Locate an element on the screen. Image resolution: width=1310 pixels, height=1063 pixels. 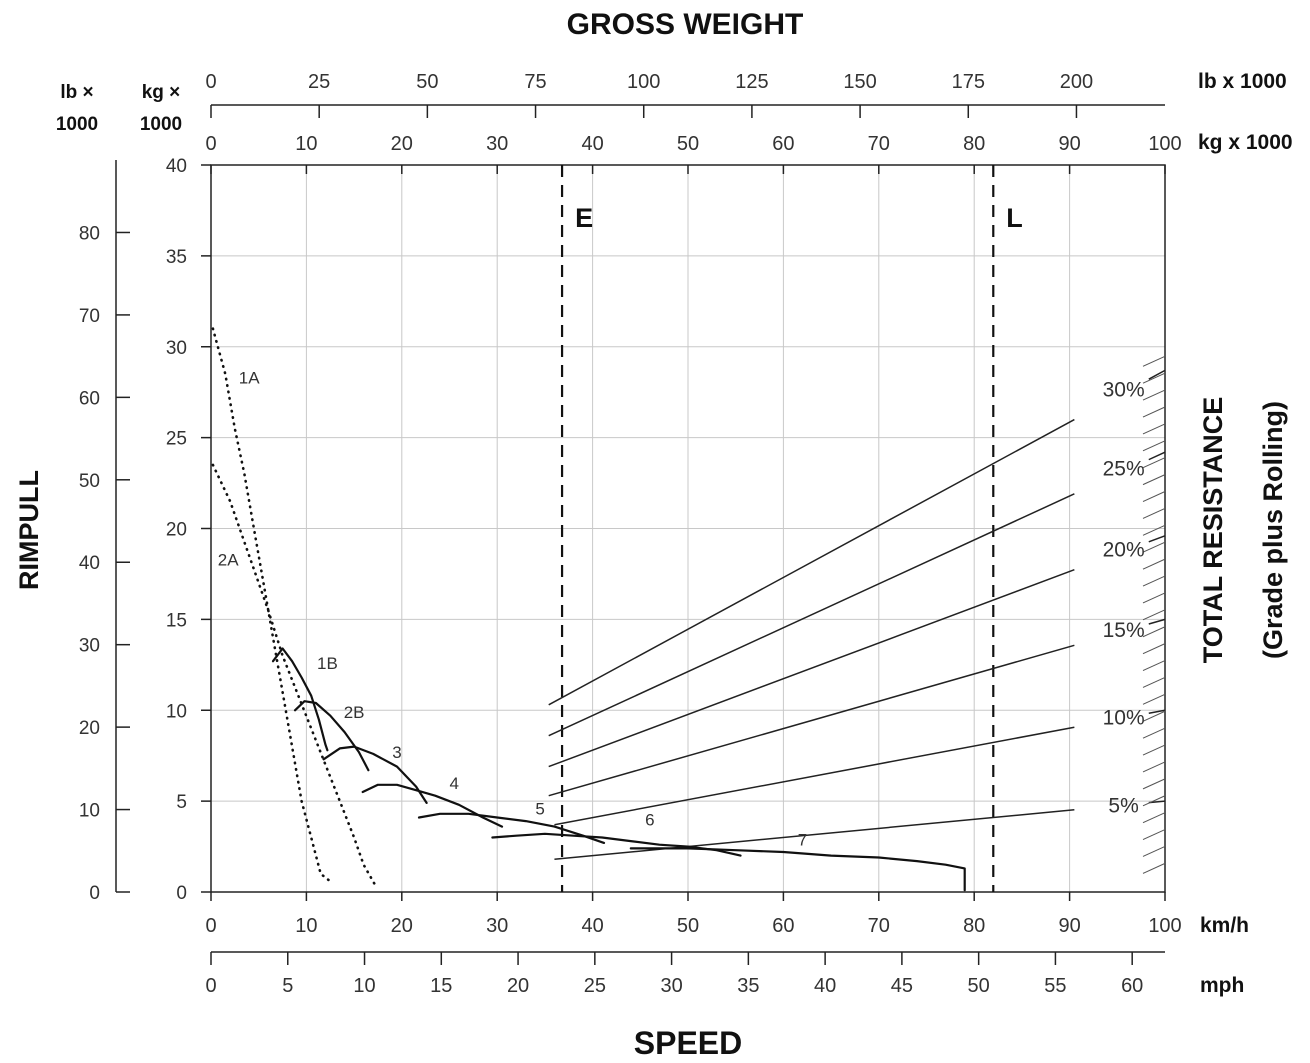
top-kg-tick-label: 60 is located at coordinates (783, 144).